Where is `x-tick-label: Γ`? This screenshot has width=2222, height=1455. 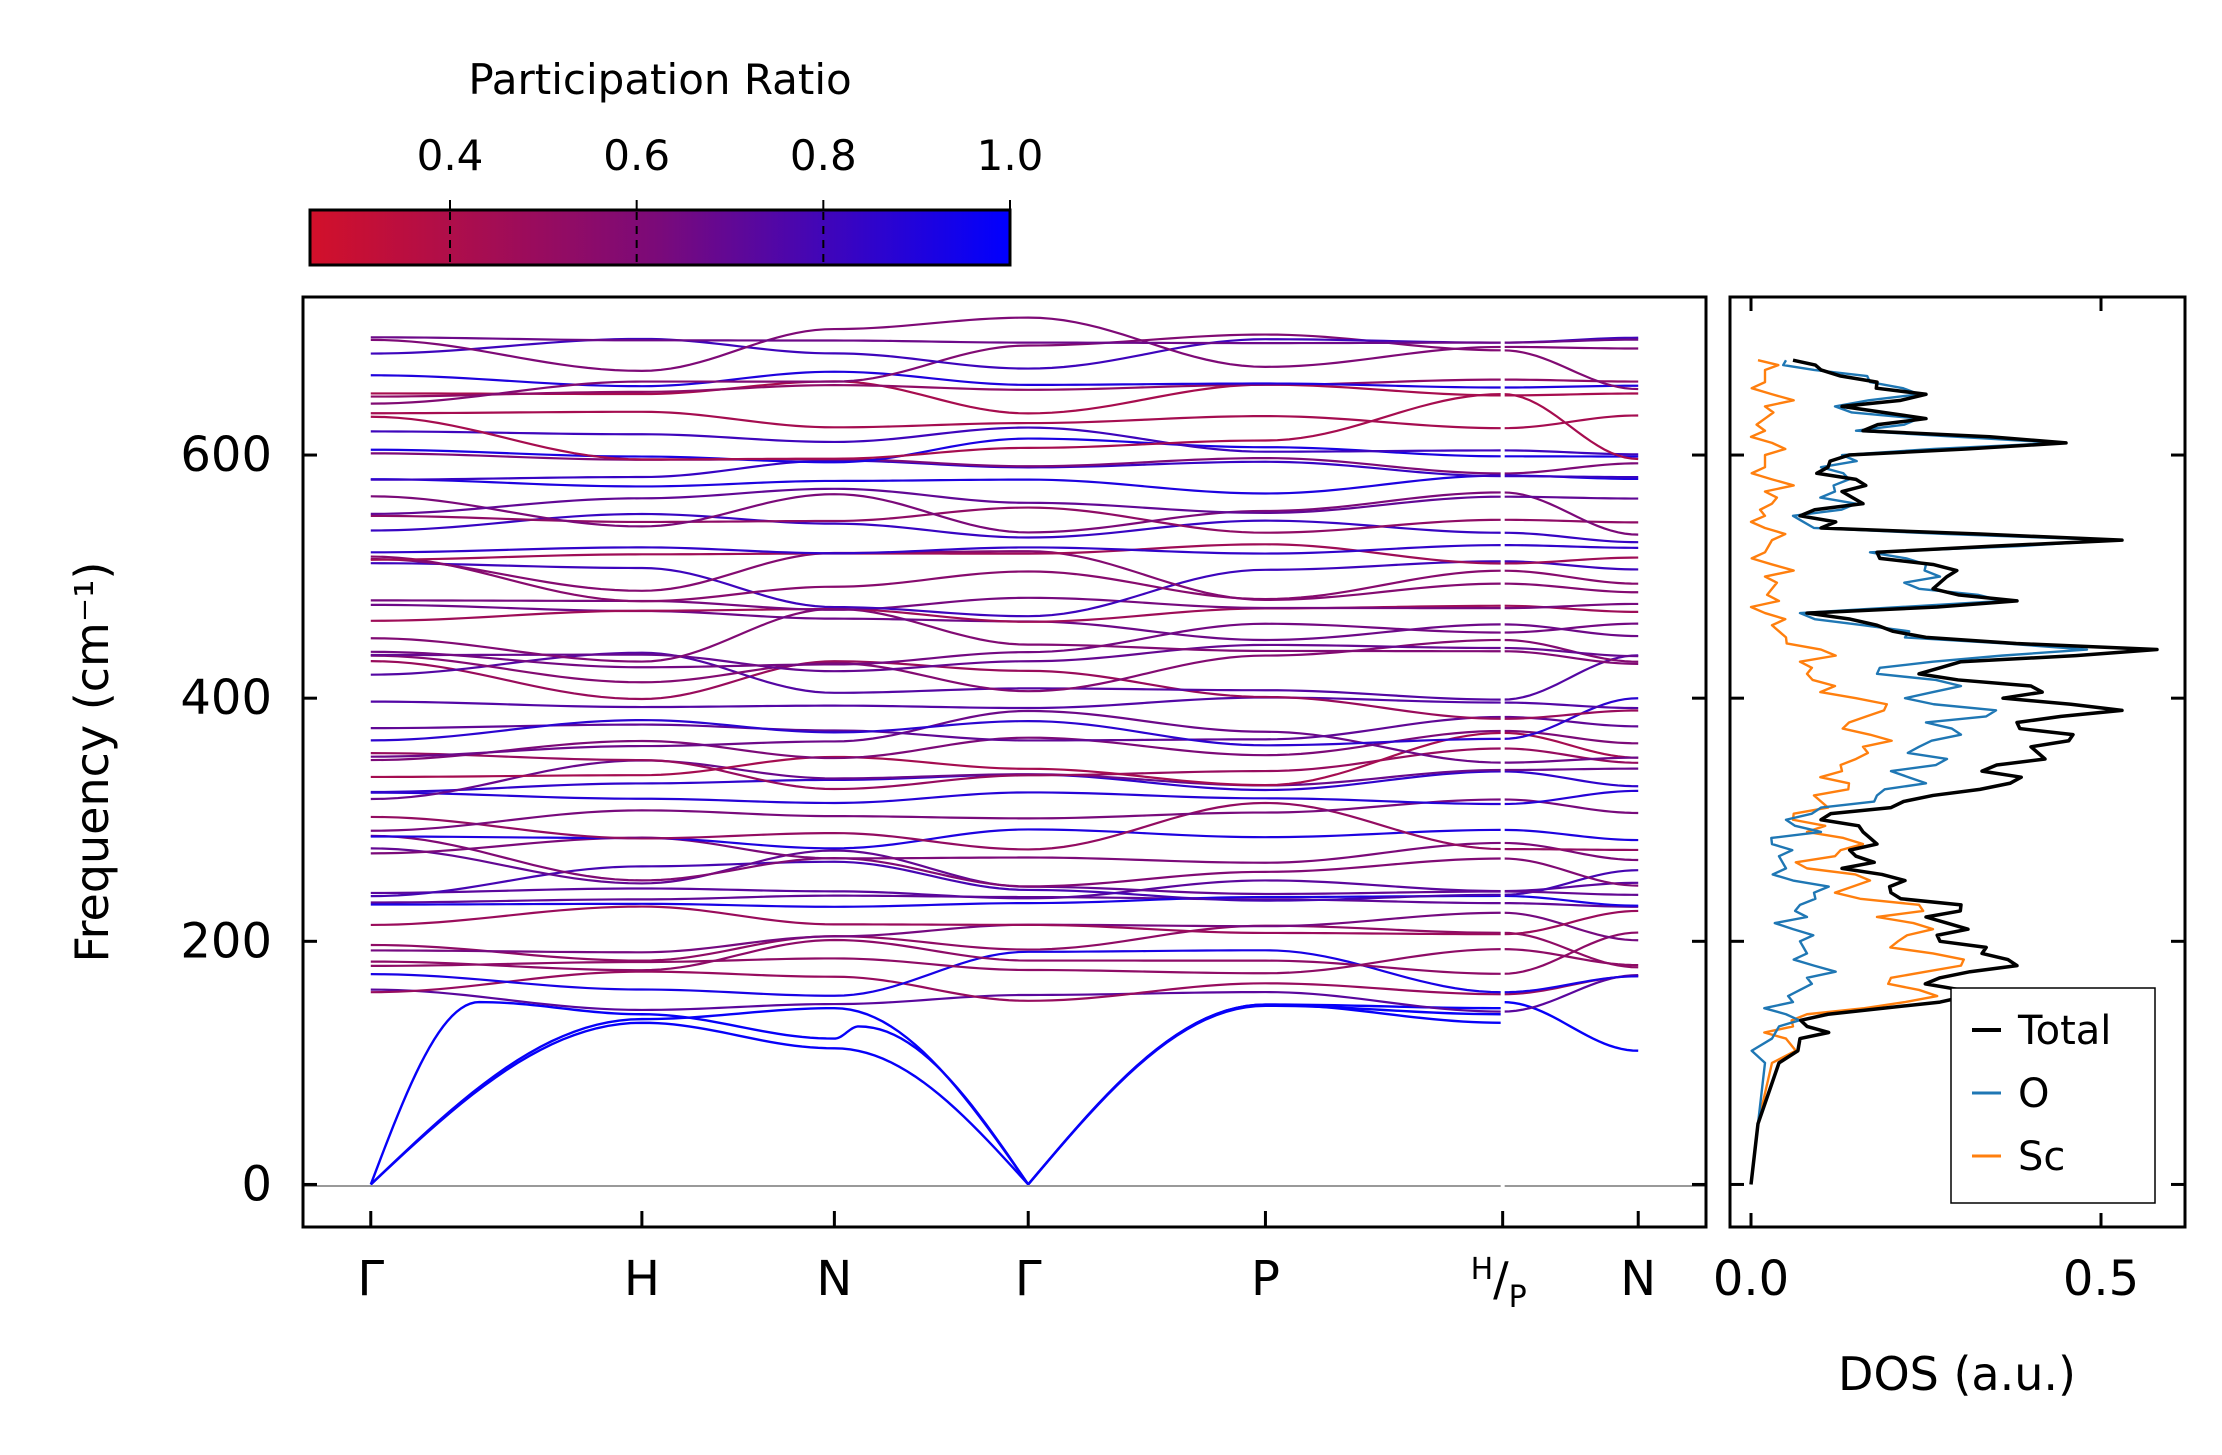 x-tick-label: Γ is located at coordinates (1028, 1279).